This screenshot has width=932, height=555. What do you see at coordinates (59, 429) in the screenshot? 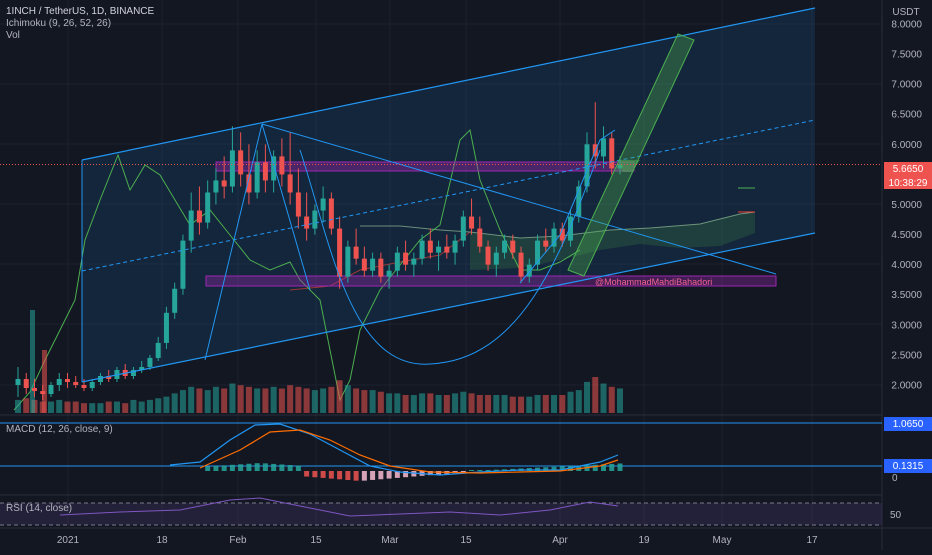
I see `macd-label: MACD (12, 26, close, 9)` at bounding box center [59, 429].